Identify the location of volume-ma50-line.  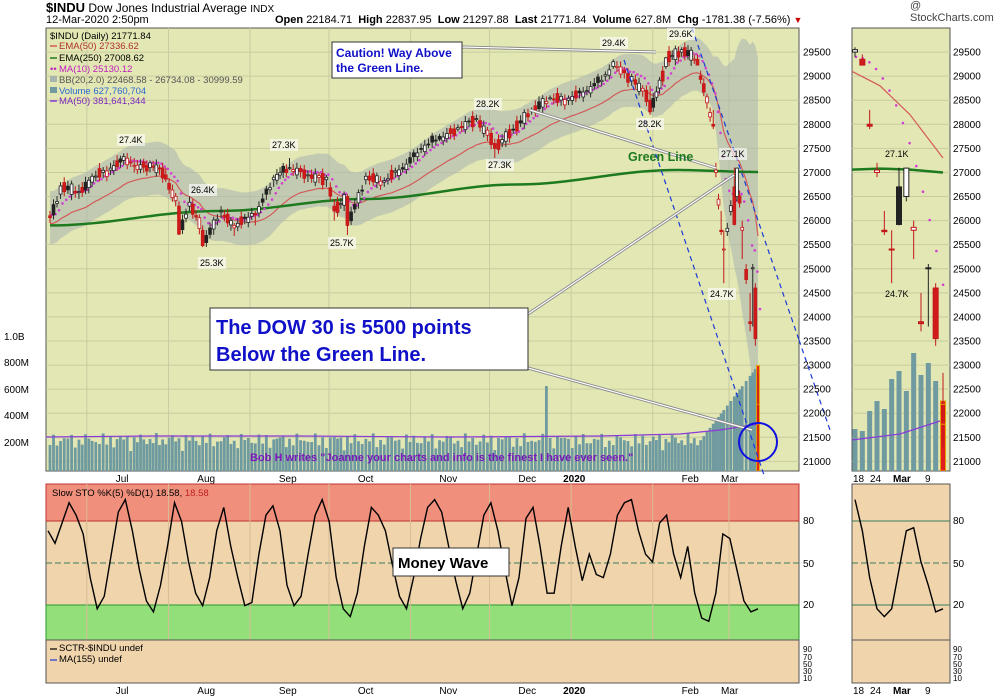
(402, 430).